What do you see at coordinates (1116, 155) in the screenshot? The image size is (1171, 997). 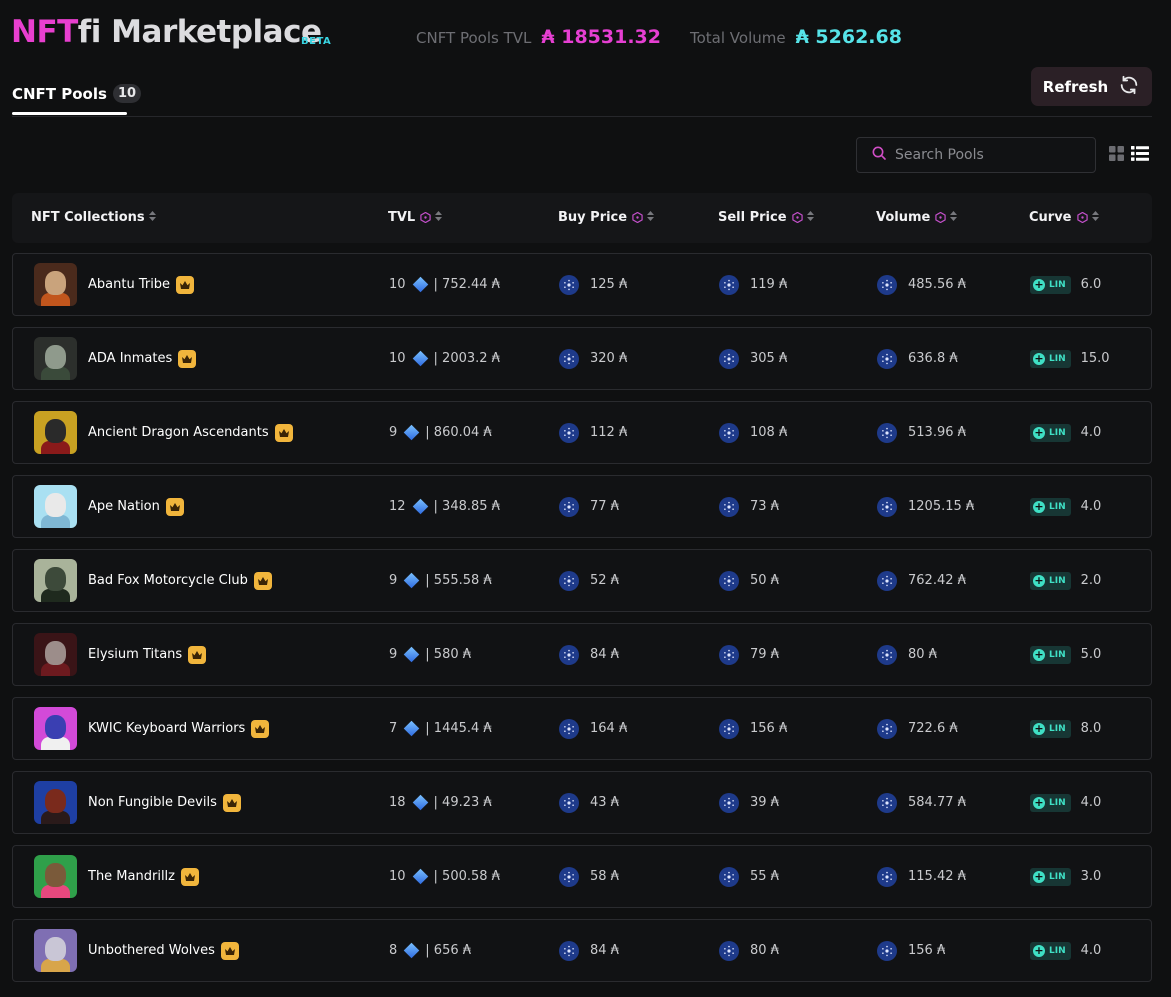 I see `grid-view-icon` at bounding box center [1116, 155].